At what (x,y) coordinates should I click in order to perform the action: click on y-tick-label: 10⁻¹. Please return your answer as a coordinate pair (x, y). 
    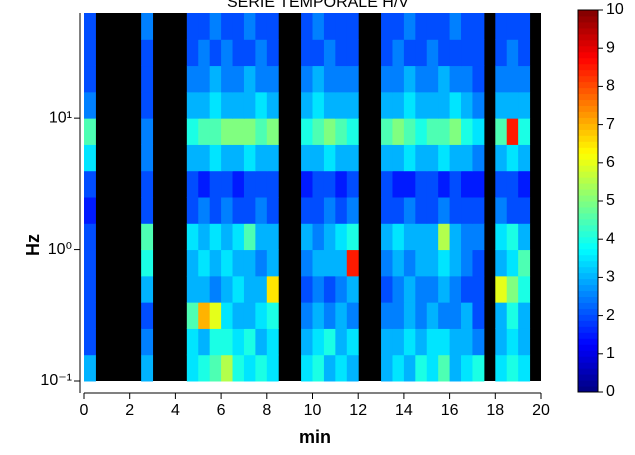
    Looking at the image, I should click on (56, 380).